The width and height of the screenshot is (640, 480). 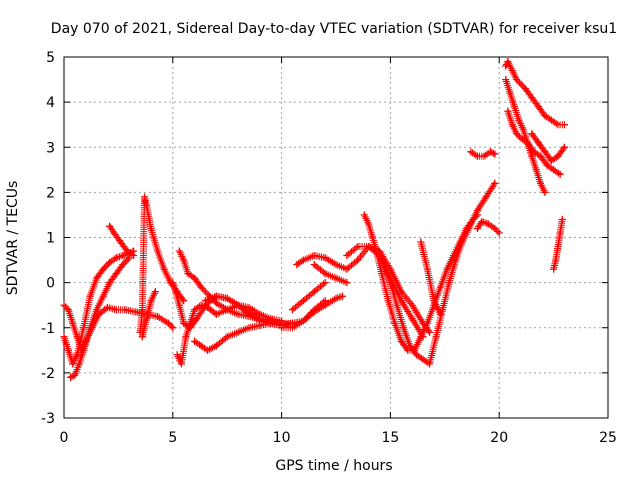 I want to click on y-tick-label: 0, so click(x=50, y=284).